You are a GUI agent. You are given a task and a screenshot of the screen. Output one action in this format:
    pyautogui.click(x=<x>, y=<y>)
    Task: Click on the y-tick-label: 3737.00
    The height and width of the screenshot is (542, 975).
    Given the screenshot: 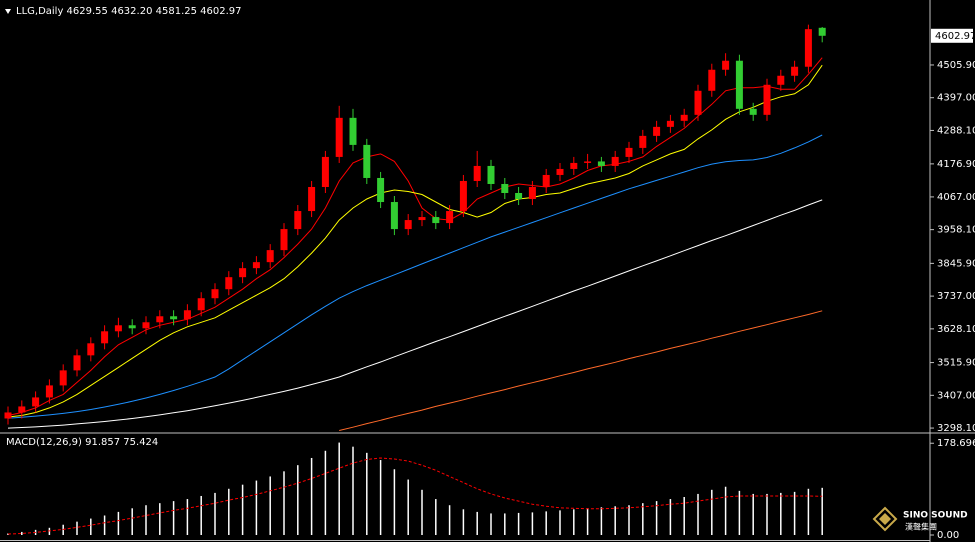 What is the action you would take?
    pyautogui.click(x=956, y=296)
    